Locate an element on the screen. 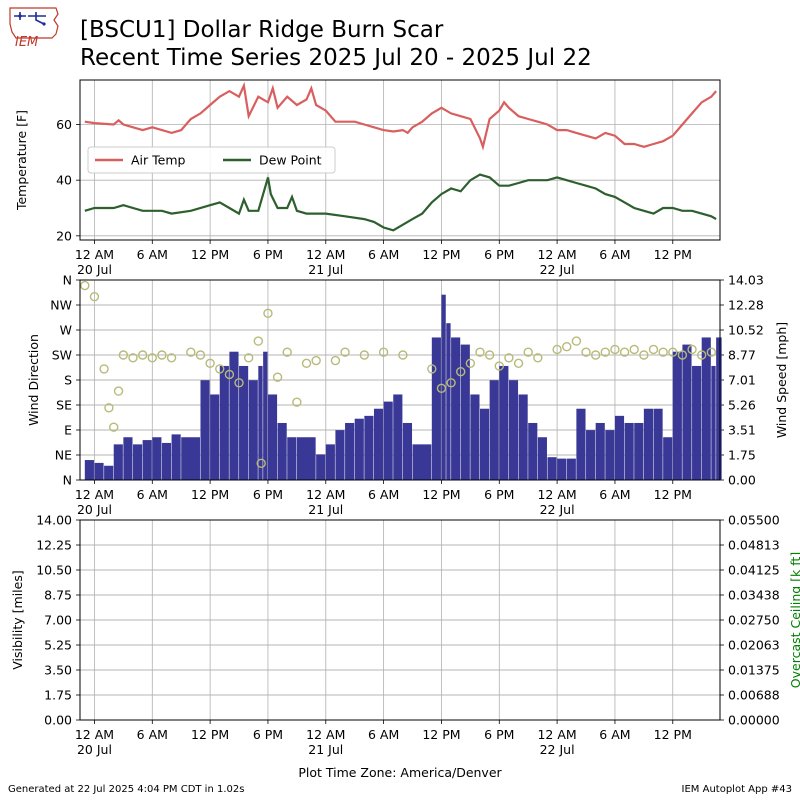  visibility-tick-label: 1.75 is located at coordinates (58, 695).